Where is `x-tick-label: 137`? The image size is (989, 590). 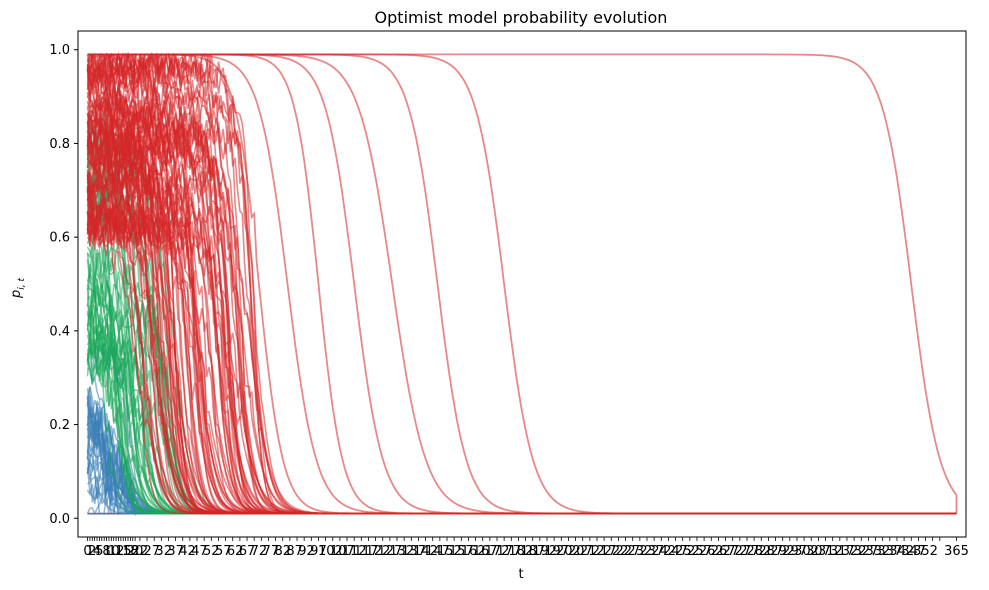
x-tick-label: 137 is located at coordinates (413, 551).